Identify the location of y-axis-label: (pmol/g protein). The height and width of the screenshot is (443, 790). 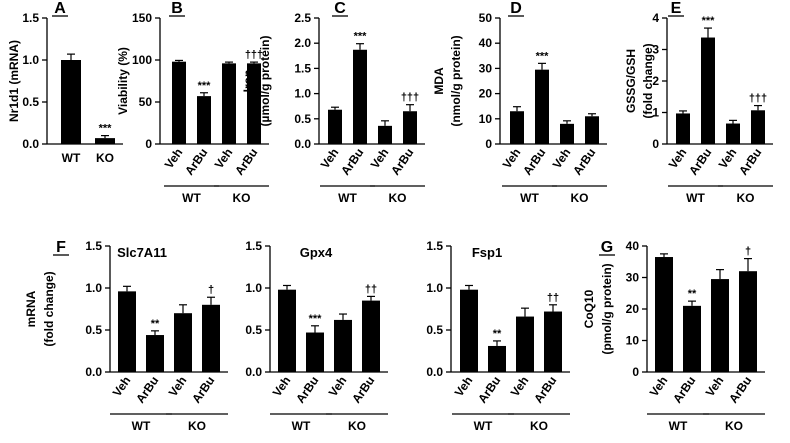
(607, 308).